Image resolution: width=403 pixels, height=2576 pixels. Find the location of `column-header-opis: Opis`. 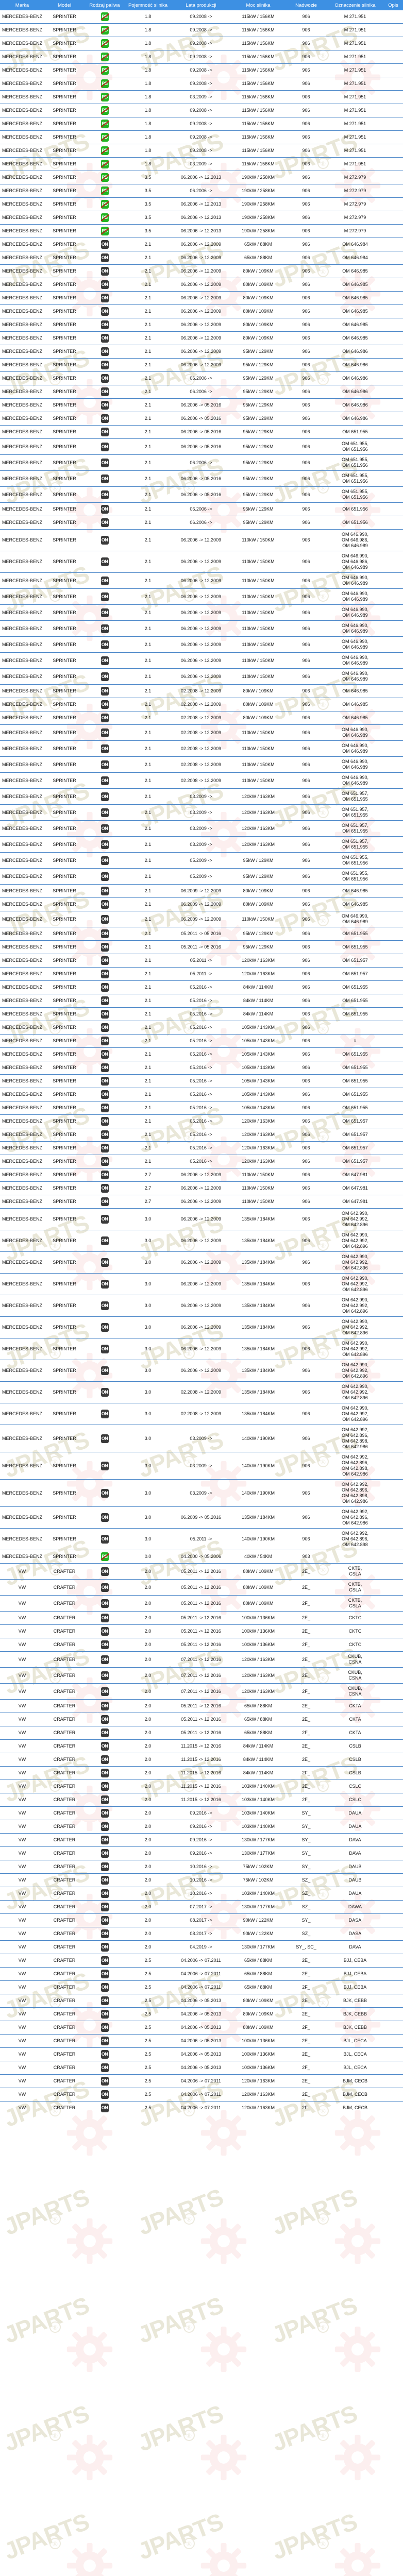

column-header-opis: Opis is located at coordinates (393, 5).